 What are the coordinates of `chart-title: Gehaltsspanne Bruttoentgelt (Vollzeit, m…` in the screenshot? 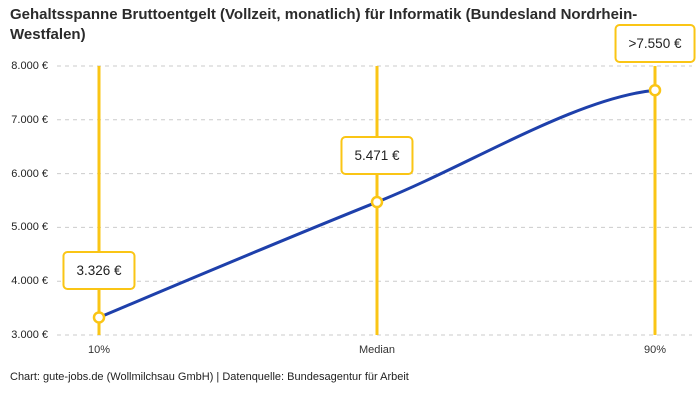 It's located at (324, 24).